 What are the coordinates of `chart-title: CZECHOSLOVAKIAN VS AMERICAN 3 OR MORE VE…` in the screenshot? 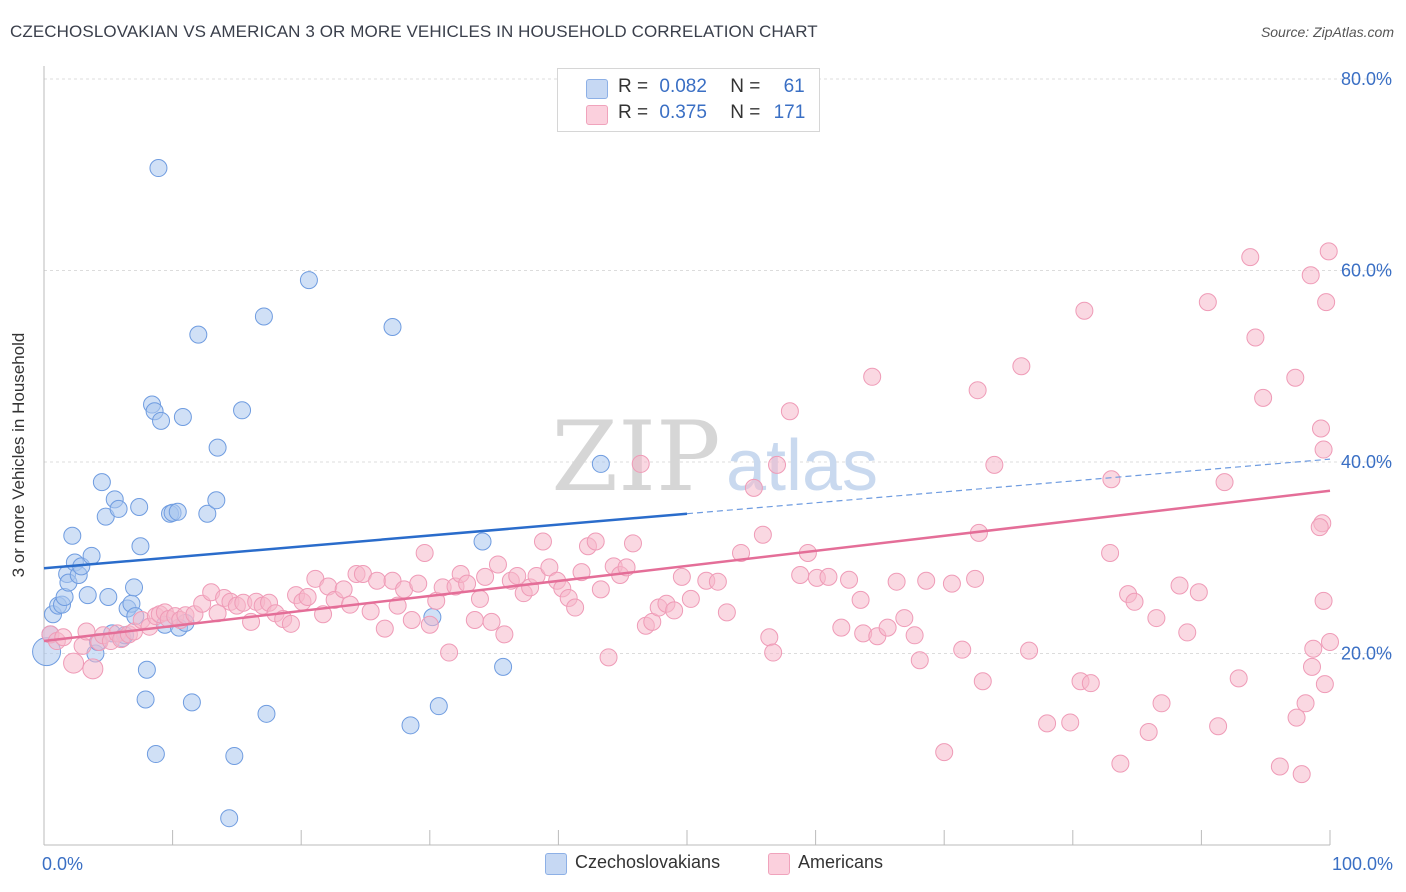 It's located at (414, 31).